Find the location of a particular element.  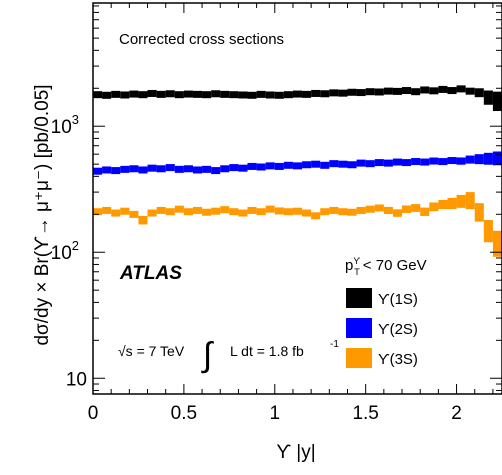

legend-entry: ϒ(1S) is located at coordinates (382, 298).